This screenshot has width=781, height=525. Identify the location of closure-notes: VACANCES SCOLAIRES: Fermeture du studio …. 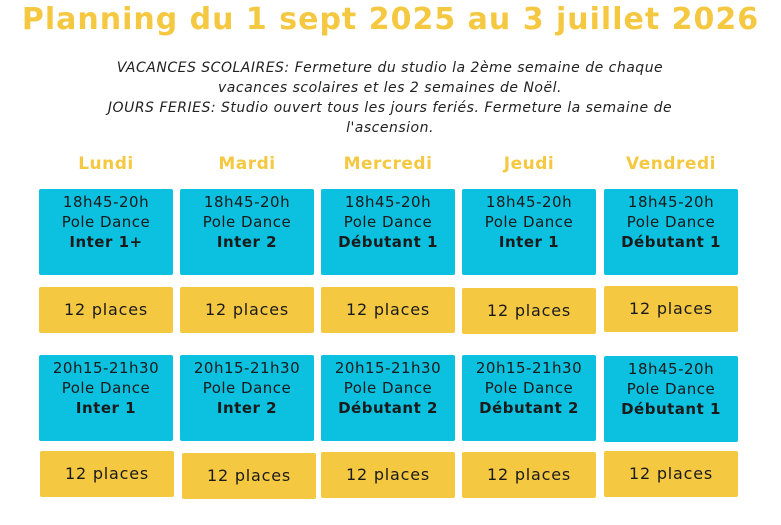
(390, 98).